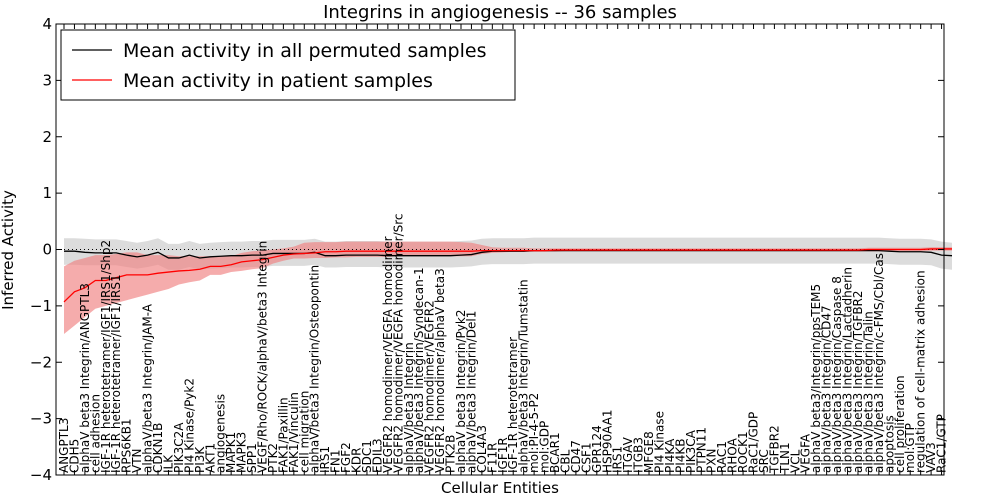 The width and height of the screenshot is (1000, 500). I want to click on category-label: PI4KA, so click(670, 455).